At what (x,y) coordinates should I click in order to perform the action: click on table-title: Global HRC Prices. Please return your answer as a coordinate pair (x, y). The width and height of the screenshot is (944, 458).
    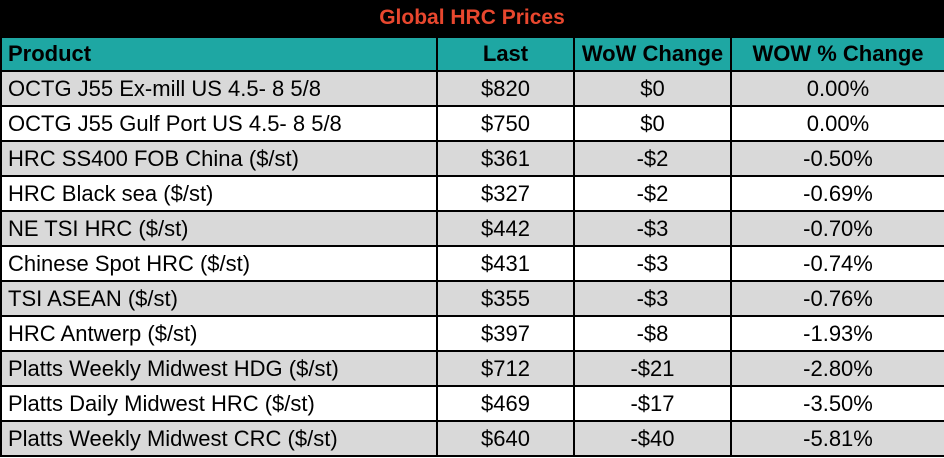
    Looking at the image, I should click on (472, 18).